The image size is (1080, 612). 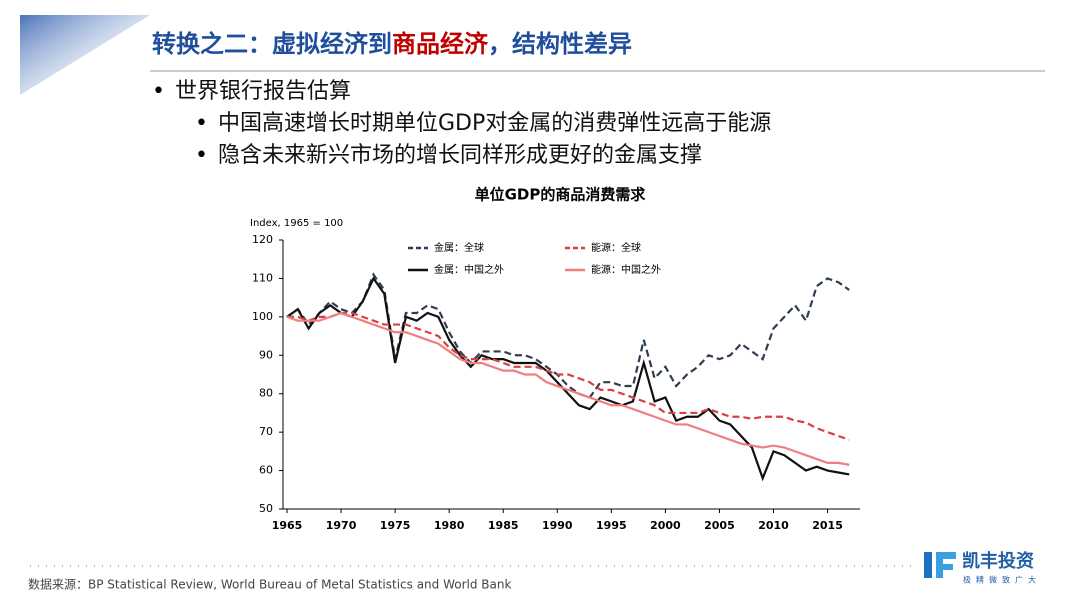 What do you see at coordinates (460, 155) in the screenshot?
I see `sub-bullet: 隐含未来新兴市场的增长同样形成更好的金属支撑` at bounding box center [460, 155].